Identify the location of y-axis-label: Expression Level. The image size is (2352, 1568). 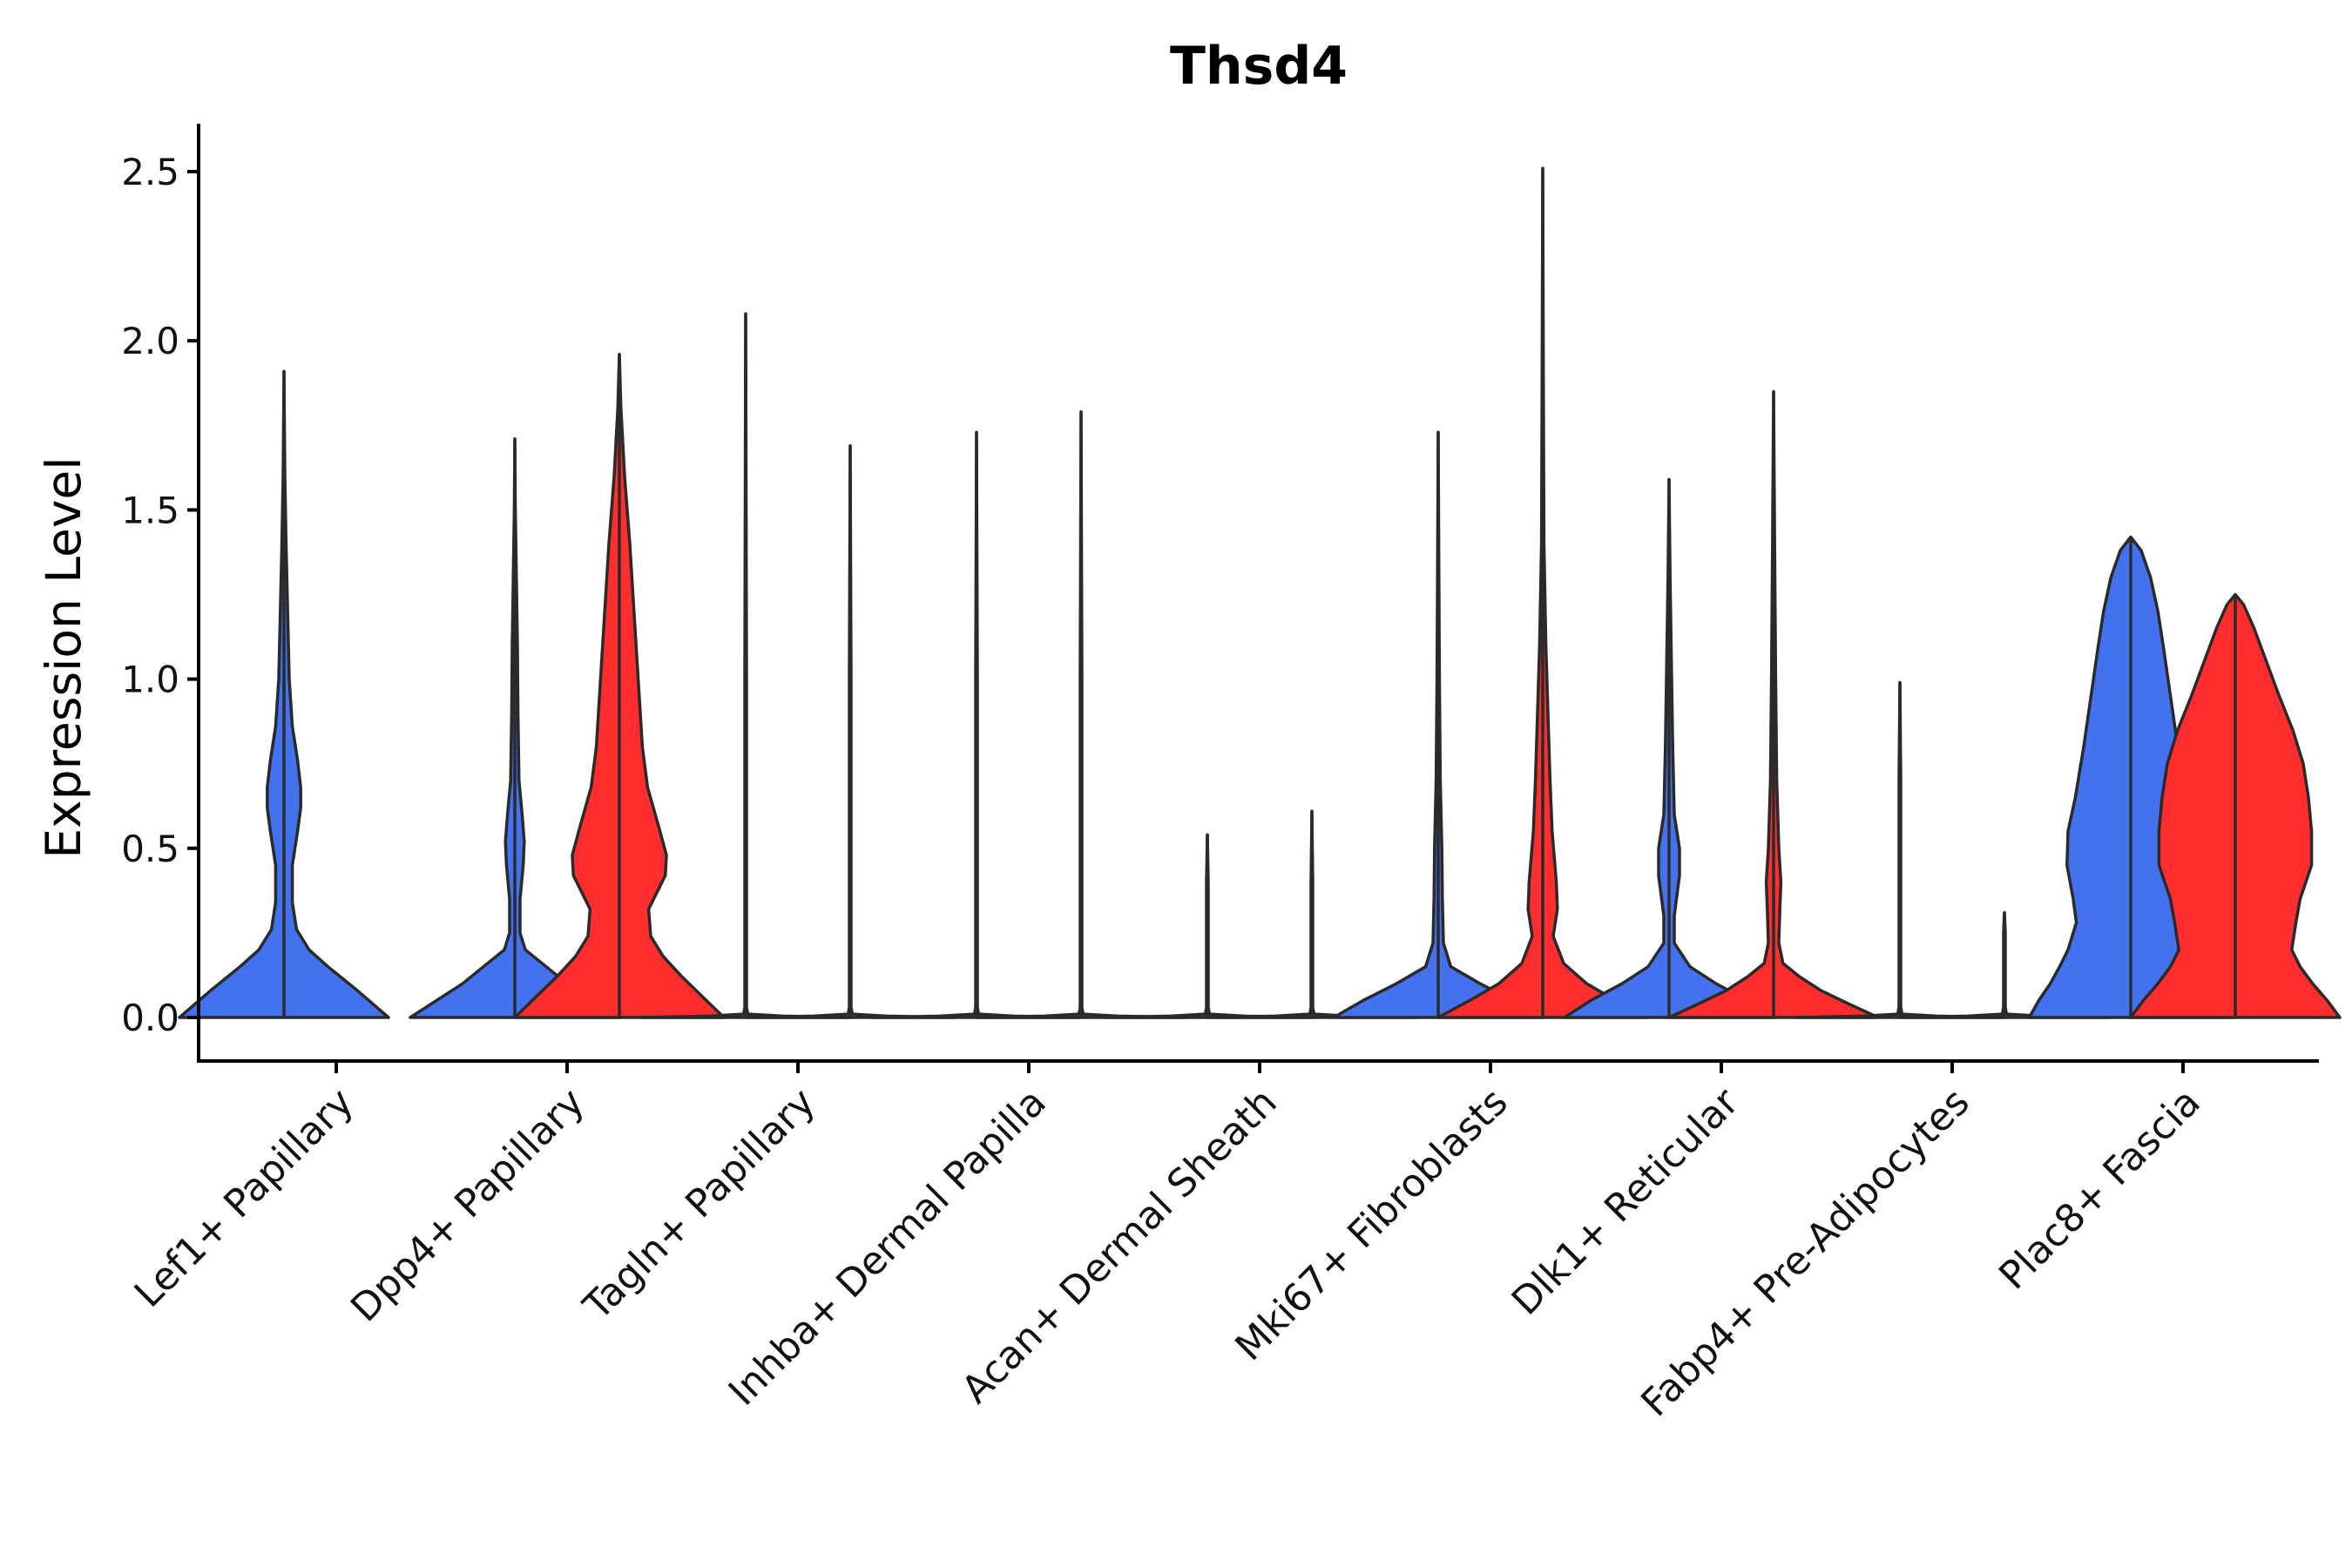
(64, 657).